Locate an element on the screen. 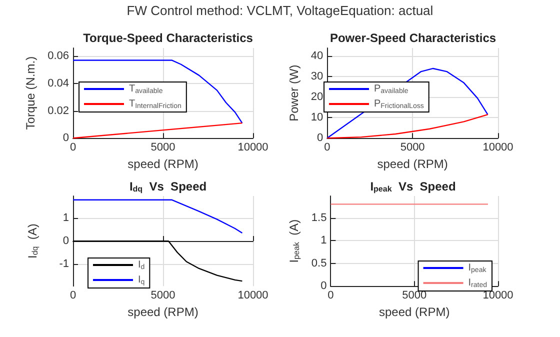  chart-title: Torque-Speed Characteristics is located at coordinates (168, 38).